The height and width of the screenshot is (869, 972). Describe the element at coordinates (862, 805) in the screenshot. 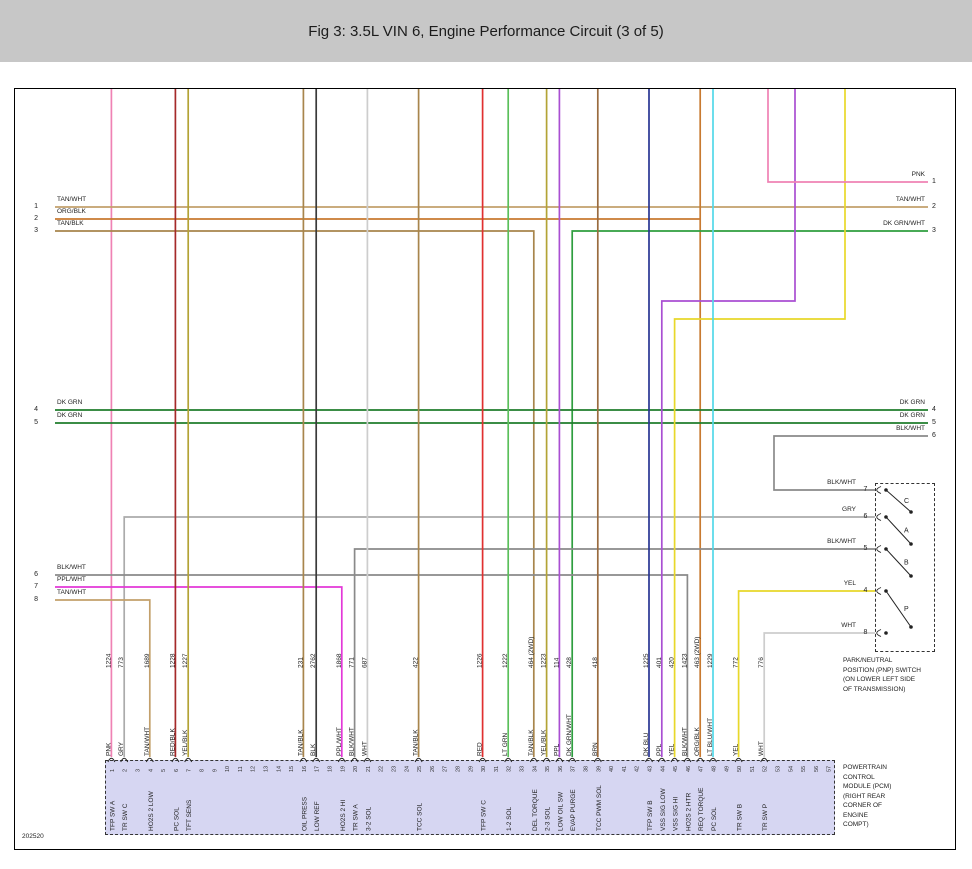

I see `pcm-caption-line: CORNER OF` at that location.